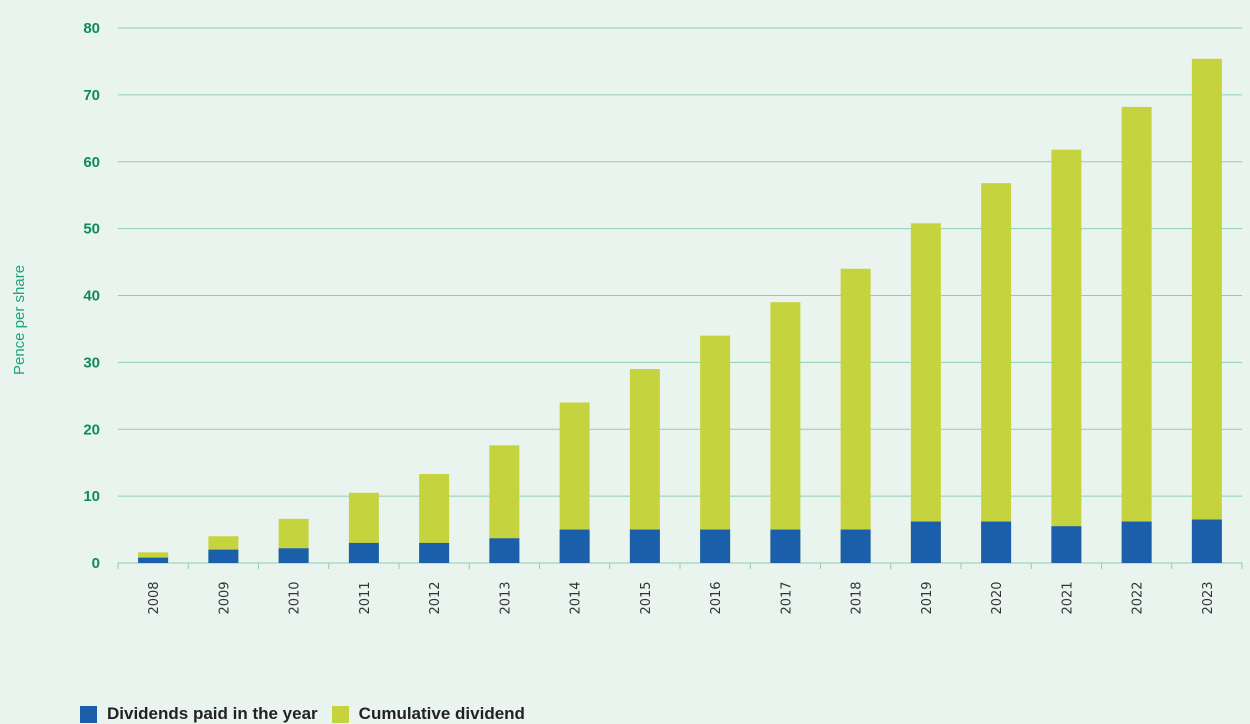 The width and height of the screenshot is (1250, 724). What do you see at coordinates (224, 597) in the screenshot?
I see `x-tick-label: 2009` at bounding box center [224, 597].